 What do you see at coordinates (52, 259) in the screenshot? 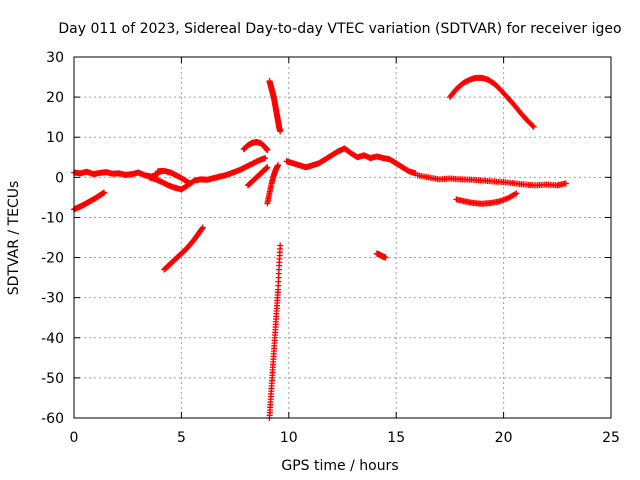
I see `y-tick-label: -20` at bounding box center [52, 259].